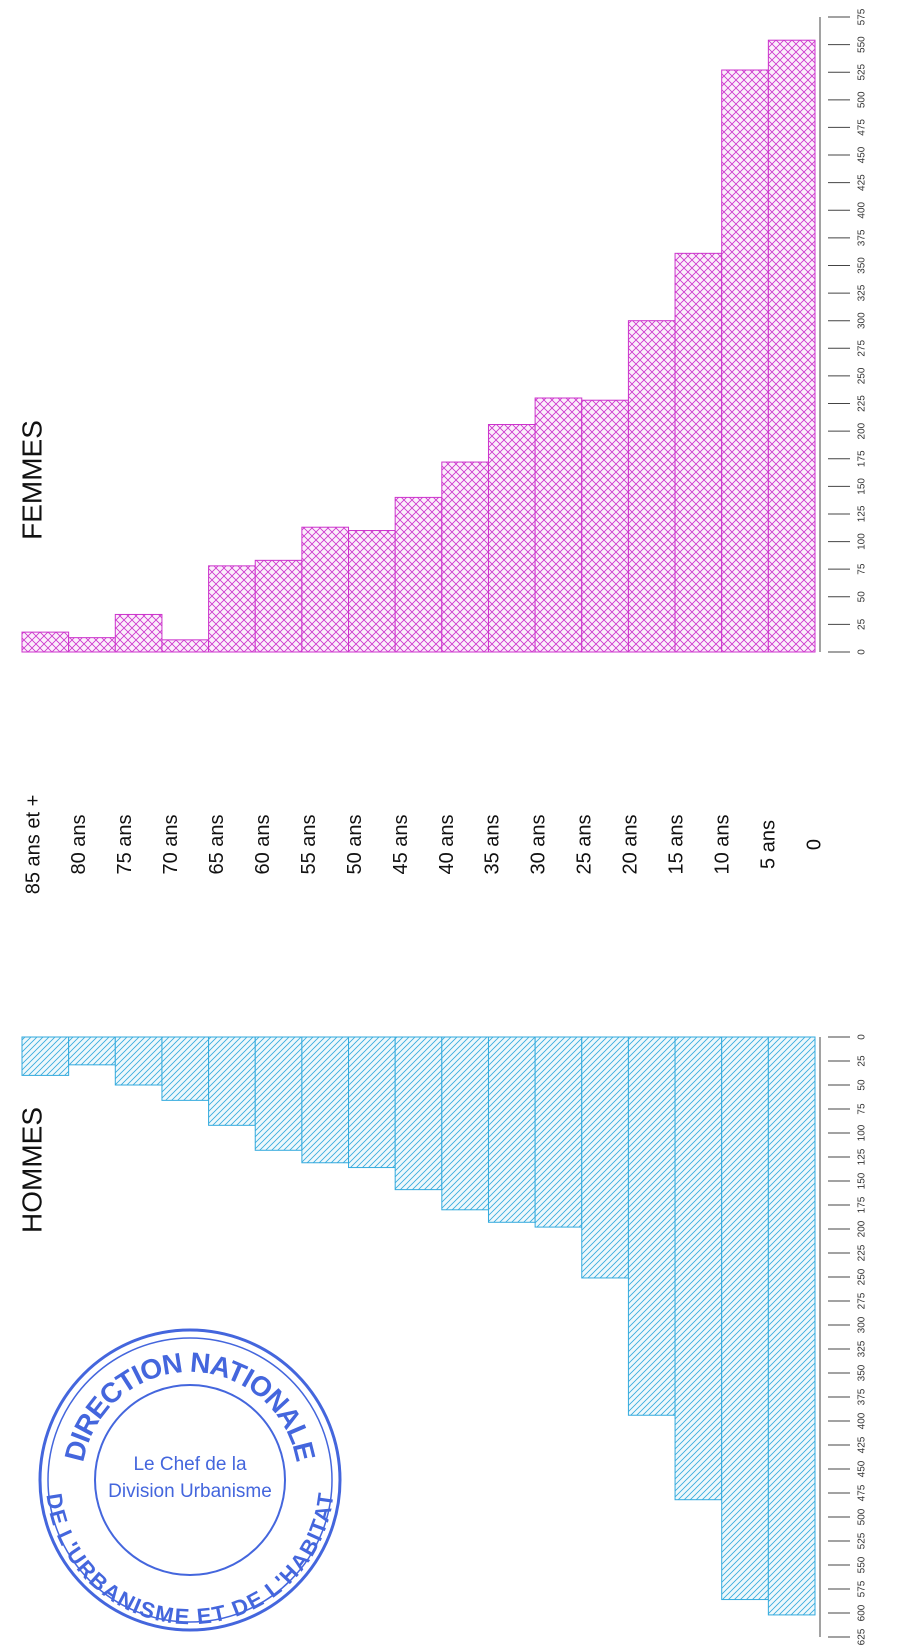 The width and height of the screenshot is (921, 1647). What do you see at coordinates (31, 1170) in the screenshot?
I see `series-title: HOMMES` at bounding box center [31, 1170].